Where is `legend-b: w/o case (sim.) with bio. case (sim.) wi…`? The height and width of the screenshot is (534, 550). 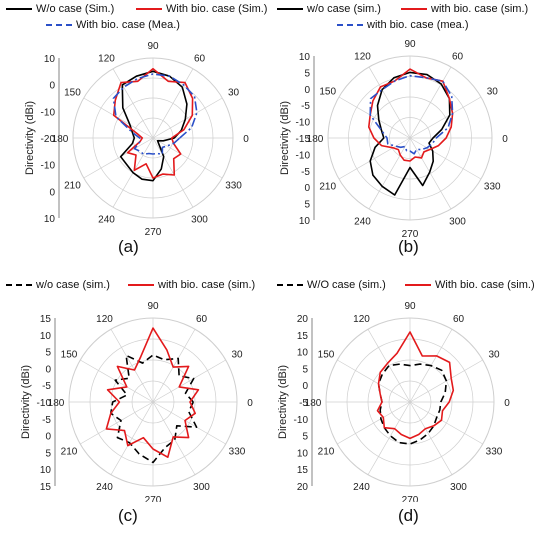
legend-b: w/o case (sim.) with bio. case (sim.) wi… is located at coordinates (412, 19).